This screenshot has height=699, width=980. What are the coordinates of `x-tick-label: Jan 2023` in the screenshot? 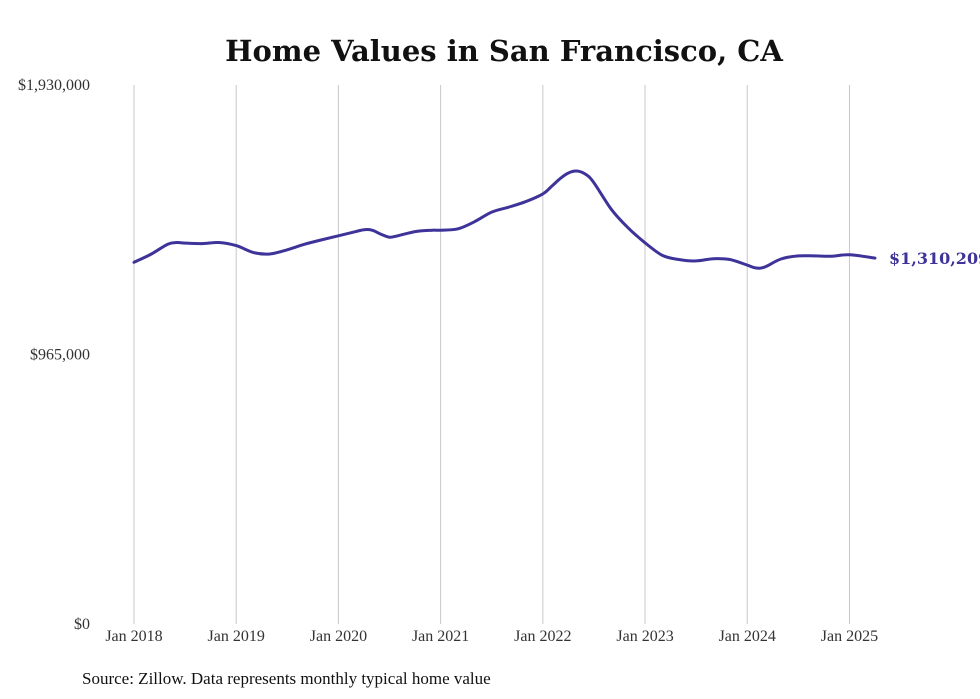 It's located at (644, 636).